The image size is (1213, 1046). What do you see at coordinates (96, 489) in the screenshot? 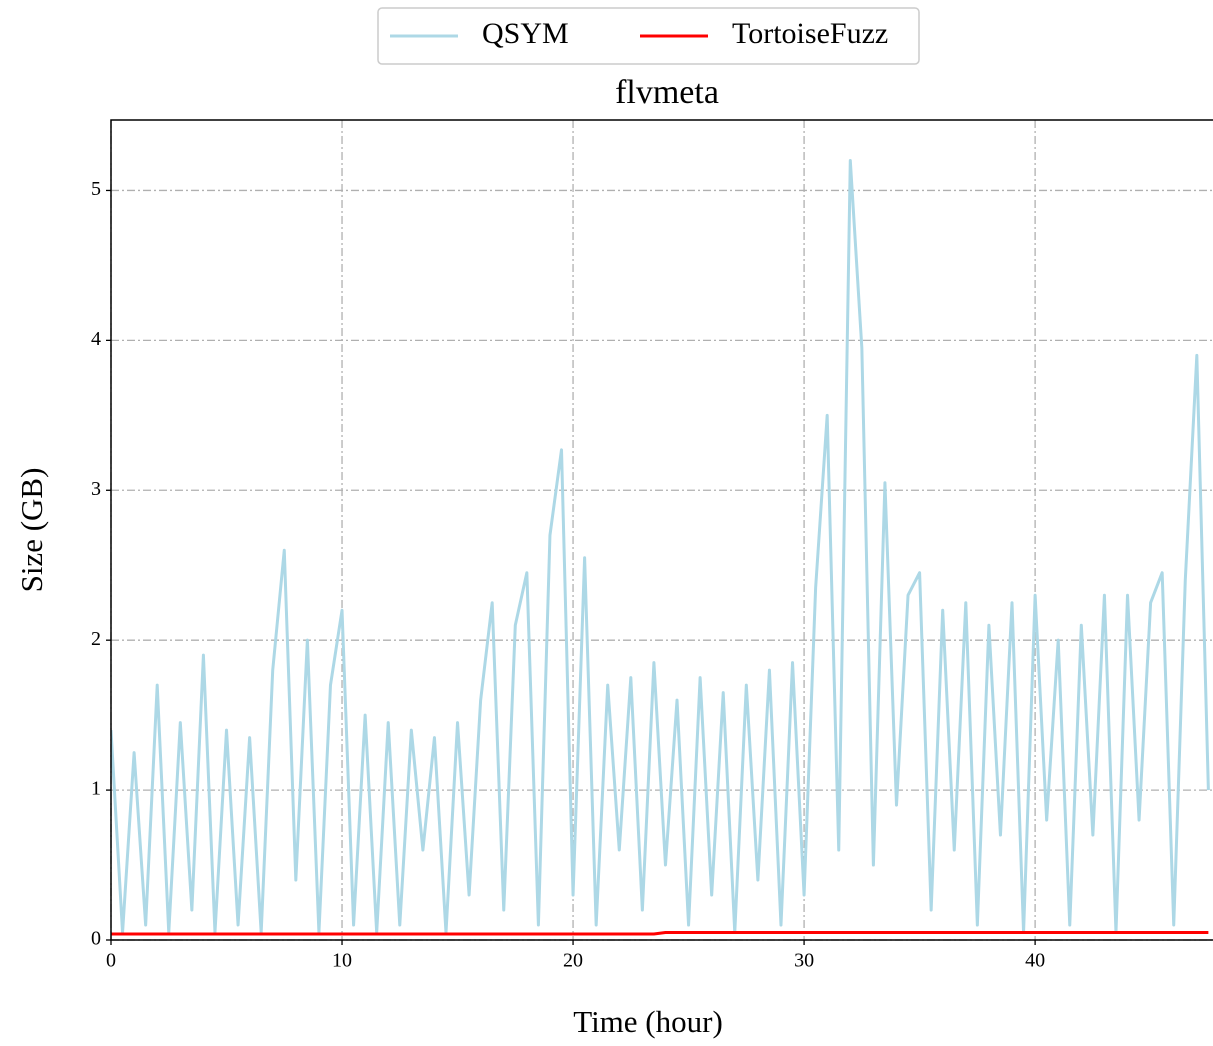
I see `y-tick-label: 3` at bounding box center [96, 489].